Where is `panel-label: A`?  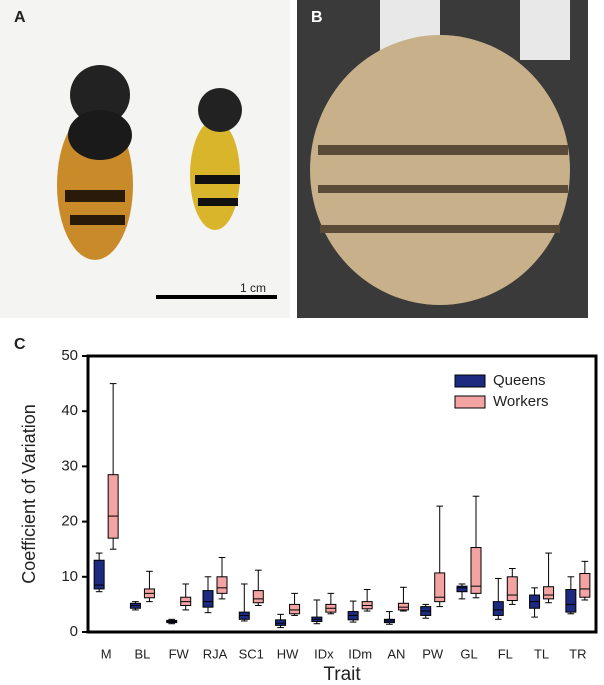
panel-label: A is located at coordinates (20, 17).